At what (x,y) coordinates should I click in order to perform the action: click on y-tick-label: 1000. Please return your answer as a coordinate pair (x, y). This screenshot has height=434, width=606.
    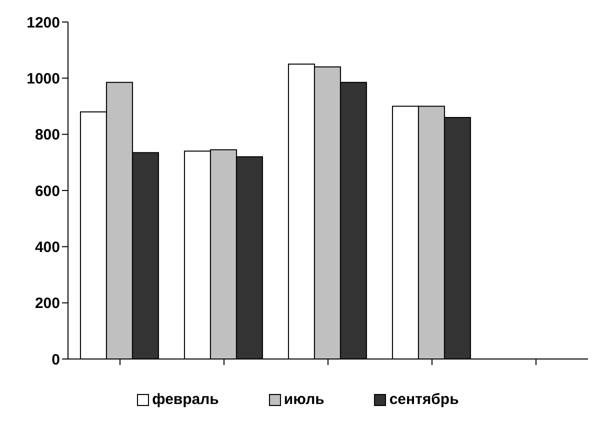
    Looking at the image, I should click on (43, 79).